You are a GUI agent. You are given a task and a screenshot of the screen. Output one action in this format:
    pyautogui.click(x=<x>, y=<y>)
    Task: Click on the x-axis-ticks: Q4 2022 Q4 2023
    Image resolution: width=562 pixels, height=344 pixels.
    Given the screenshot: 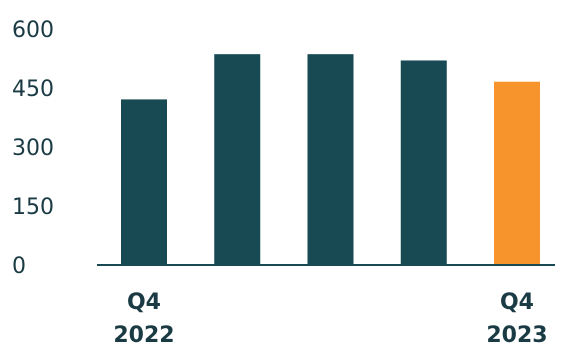 What is the action you would take?
    pyautogui.click(x=330, y=317)
    